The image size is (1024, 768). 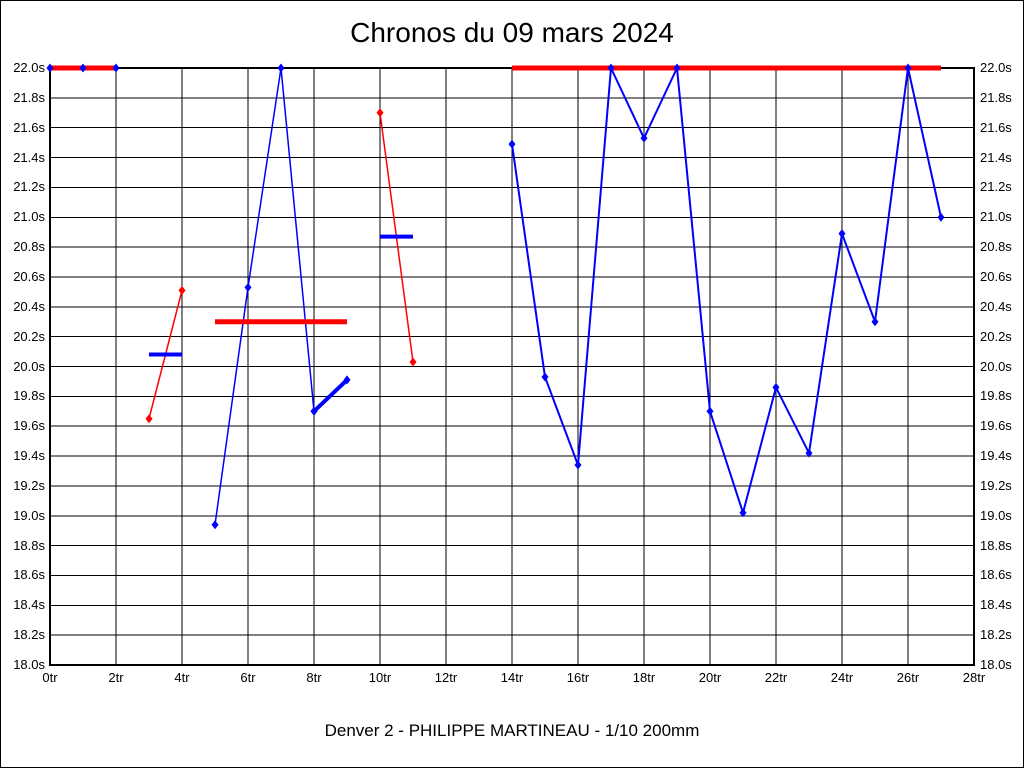 I want to click on y-tick-label-left: 18.8s, so click(x=29, y=545).